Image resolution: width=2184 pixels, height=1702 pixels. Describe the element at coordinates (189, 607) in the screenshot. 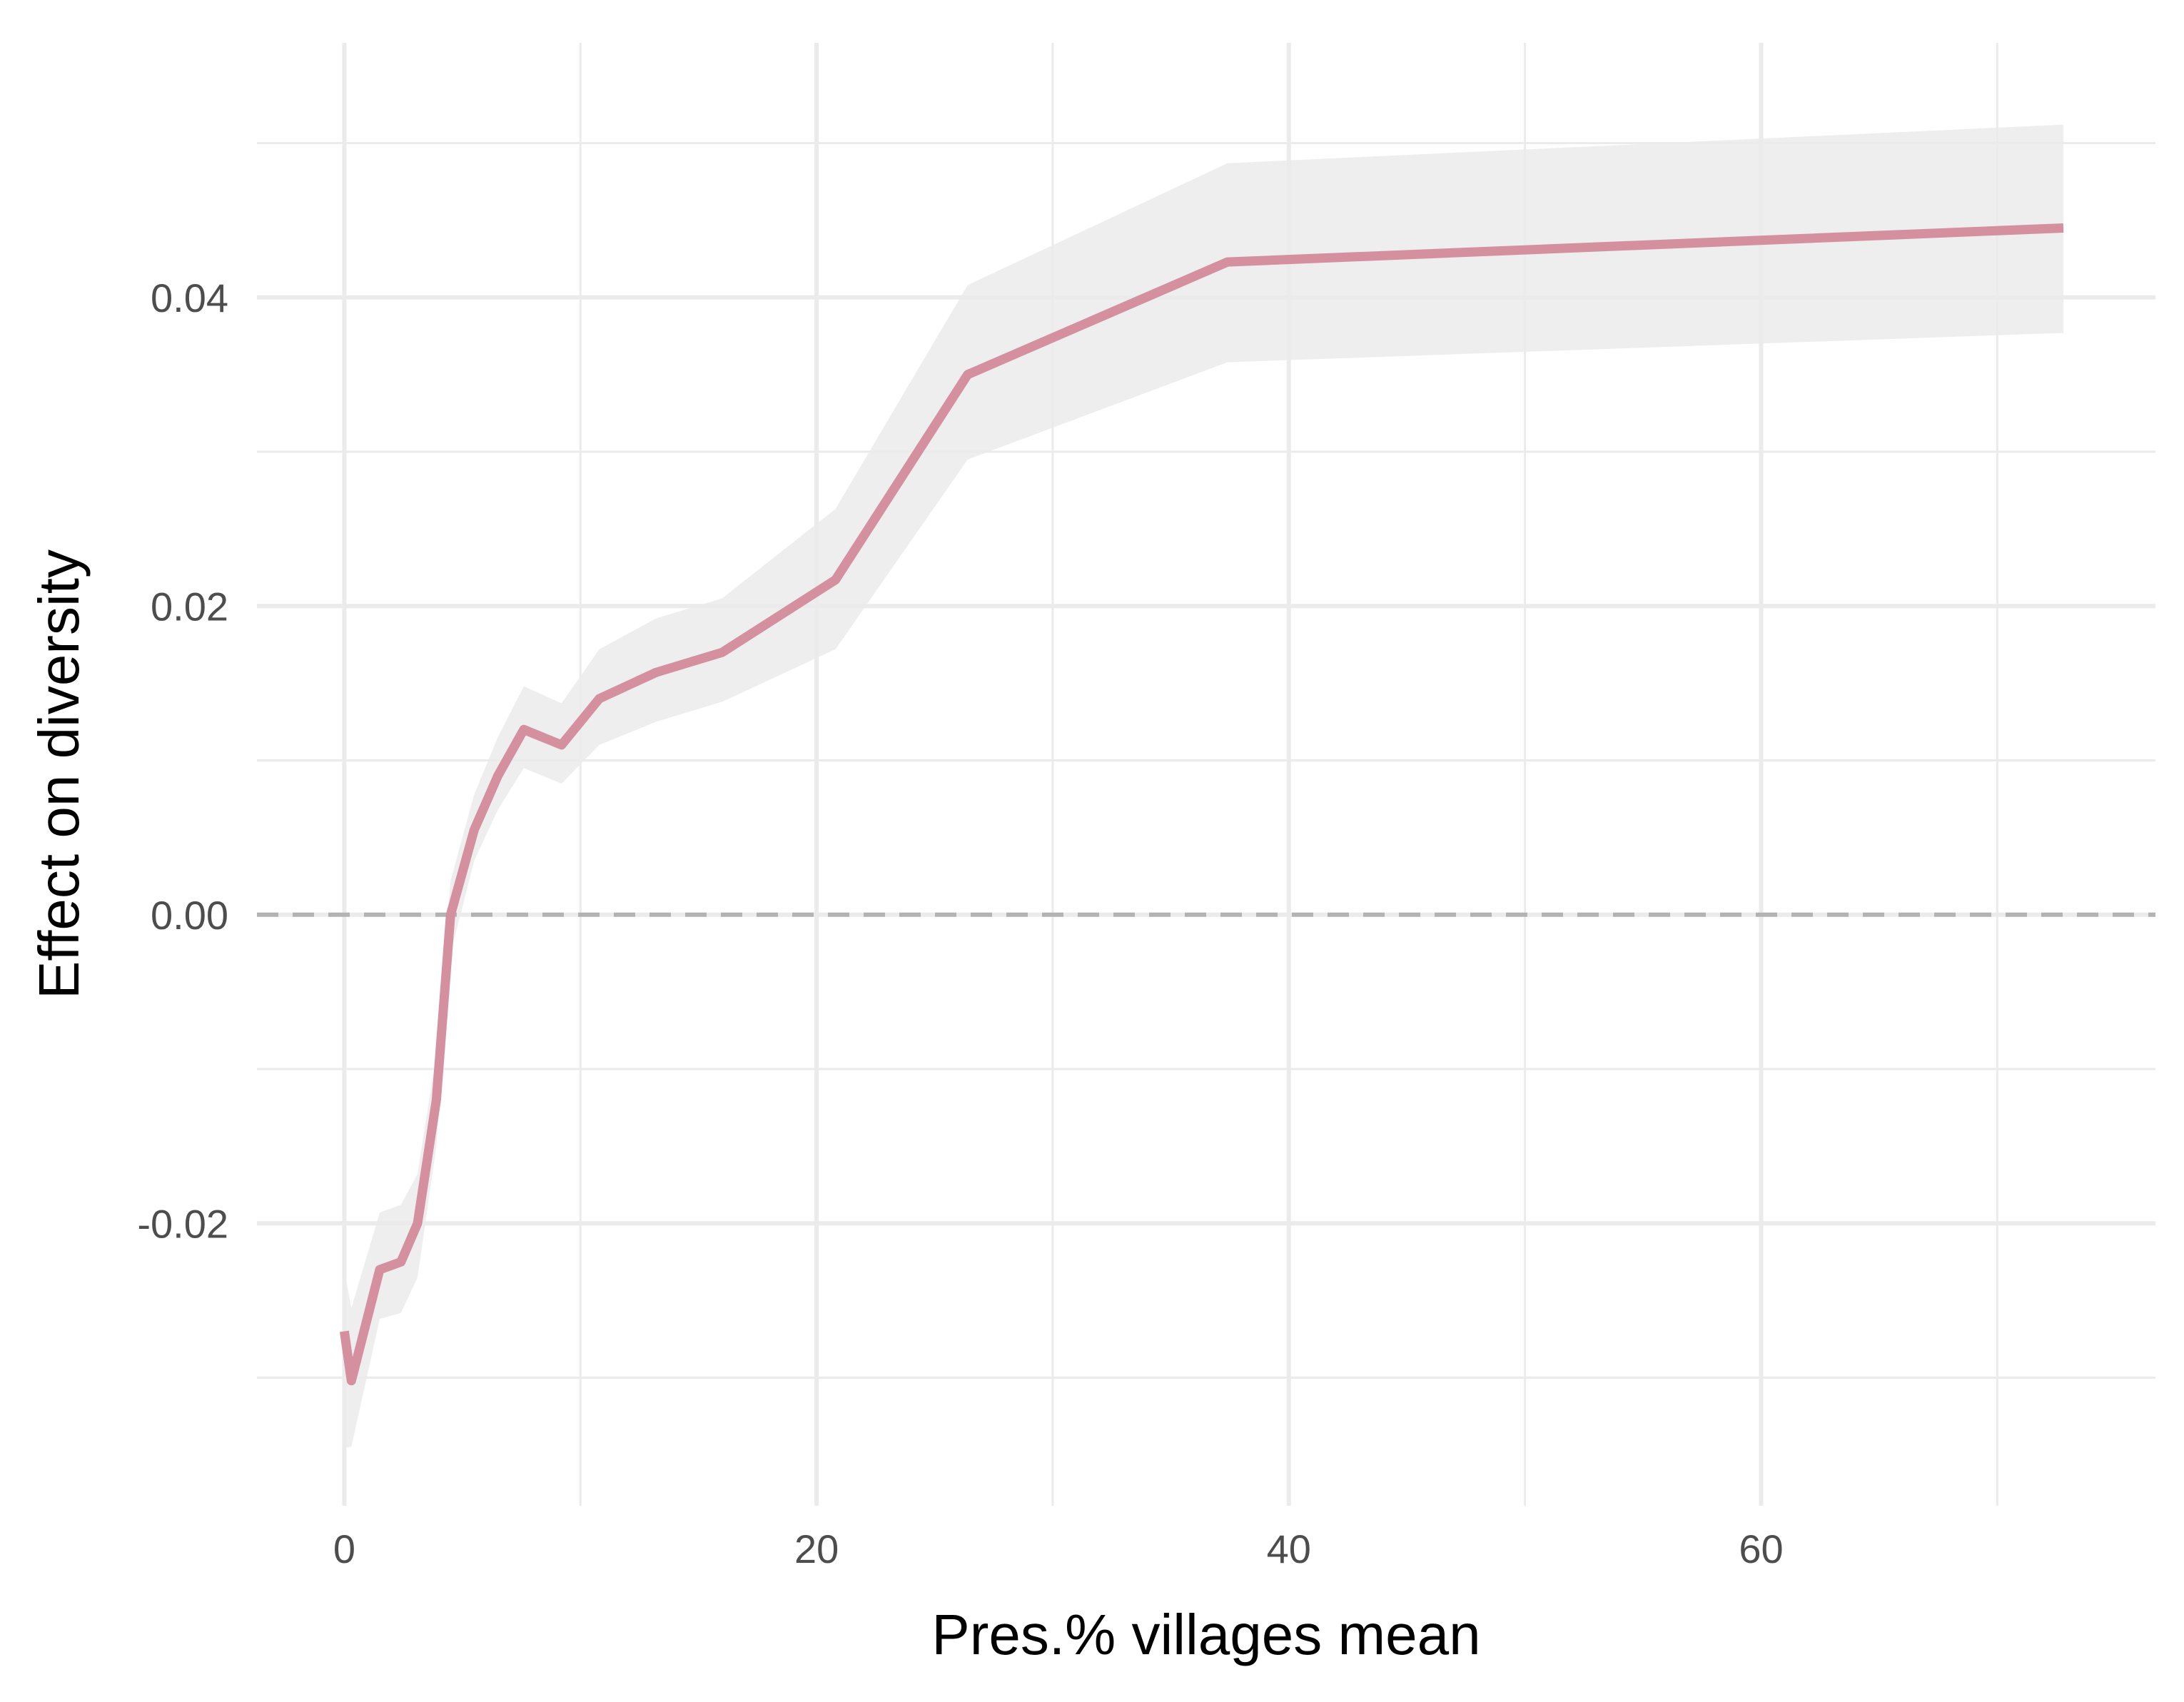

I see `y-tick-label: 0.02` at that location.